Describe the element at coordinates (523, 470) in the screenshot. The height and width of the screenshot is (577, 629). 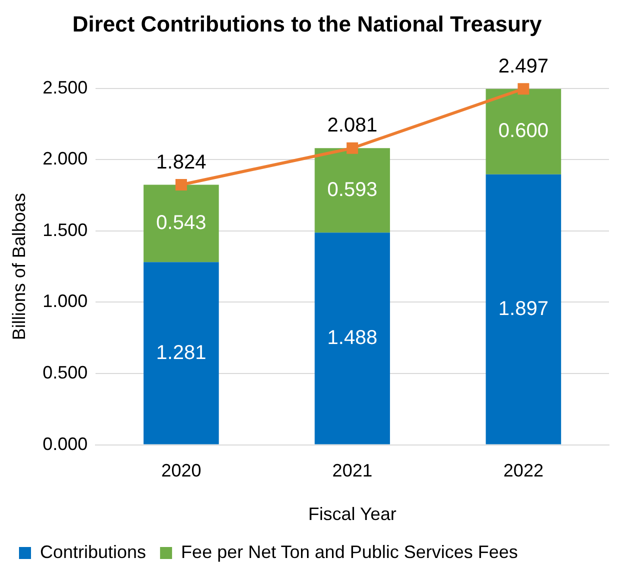
I see `x-tick-label: 2022` at that location.